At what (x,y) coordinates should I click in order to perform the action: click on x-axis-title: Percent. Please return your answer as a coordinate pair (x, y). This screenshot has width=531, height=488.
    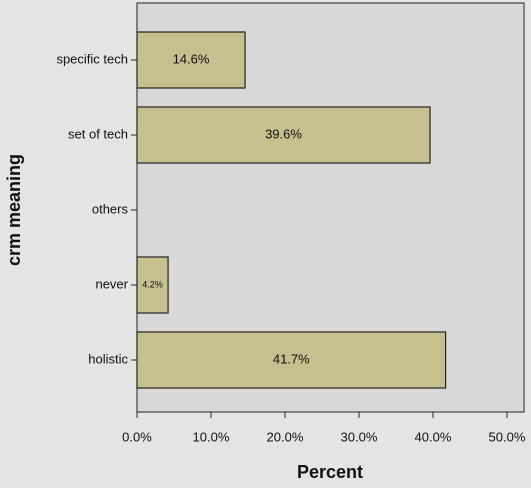
    Looking at the image, I should click on (330, 472).